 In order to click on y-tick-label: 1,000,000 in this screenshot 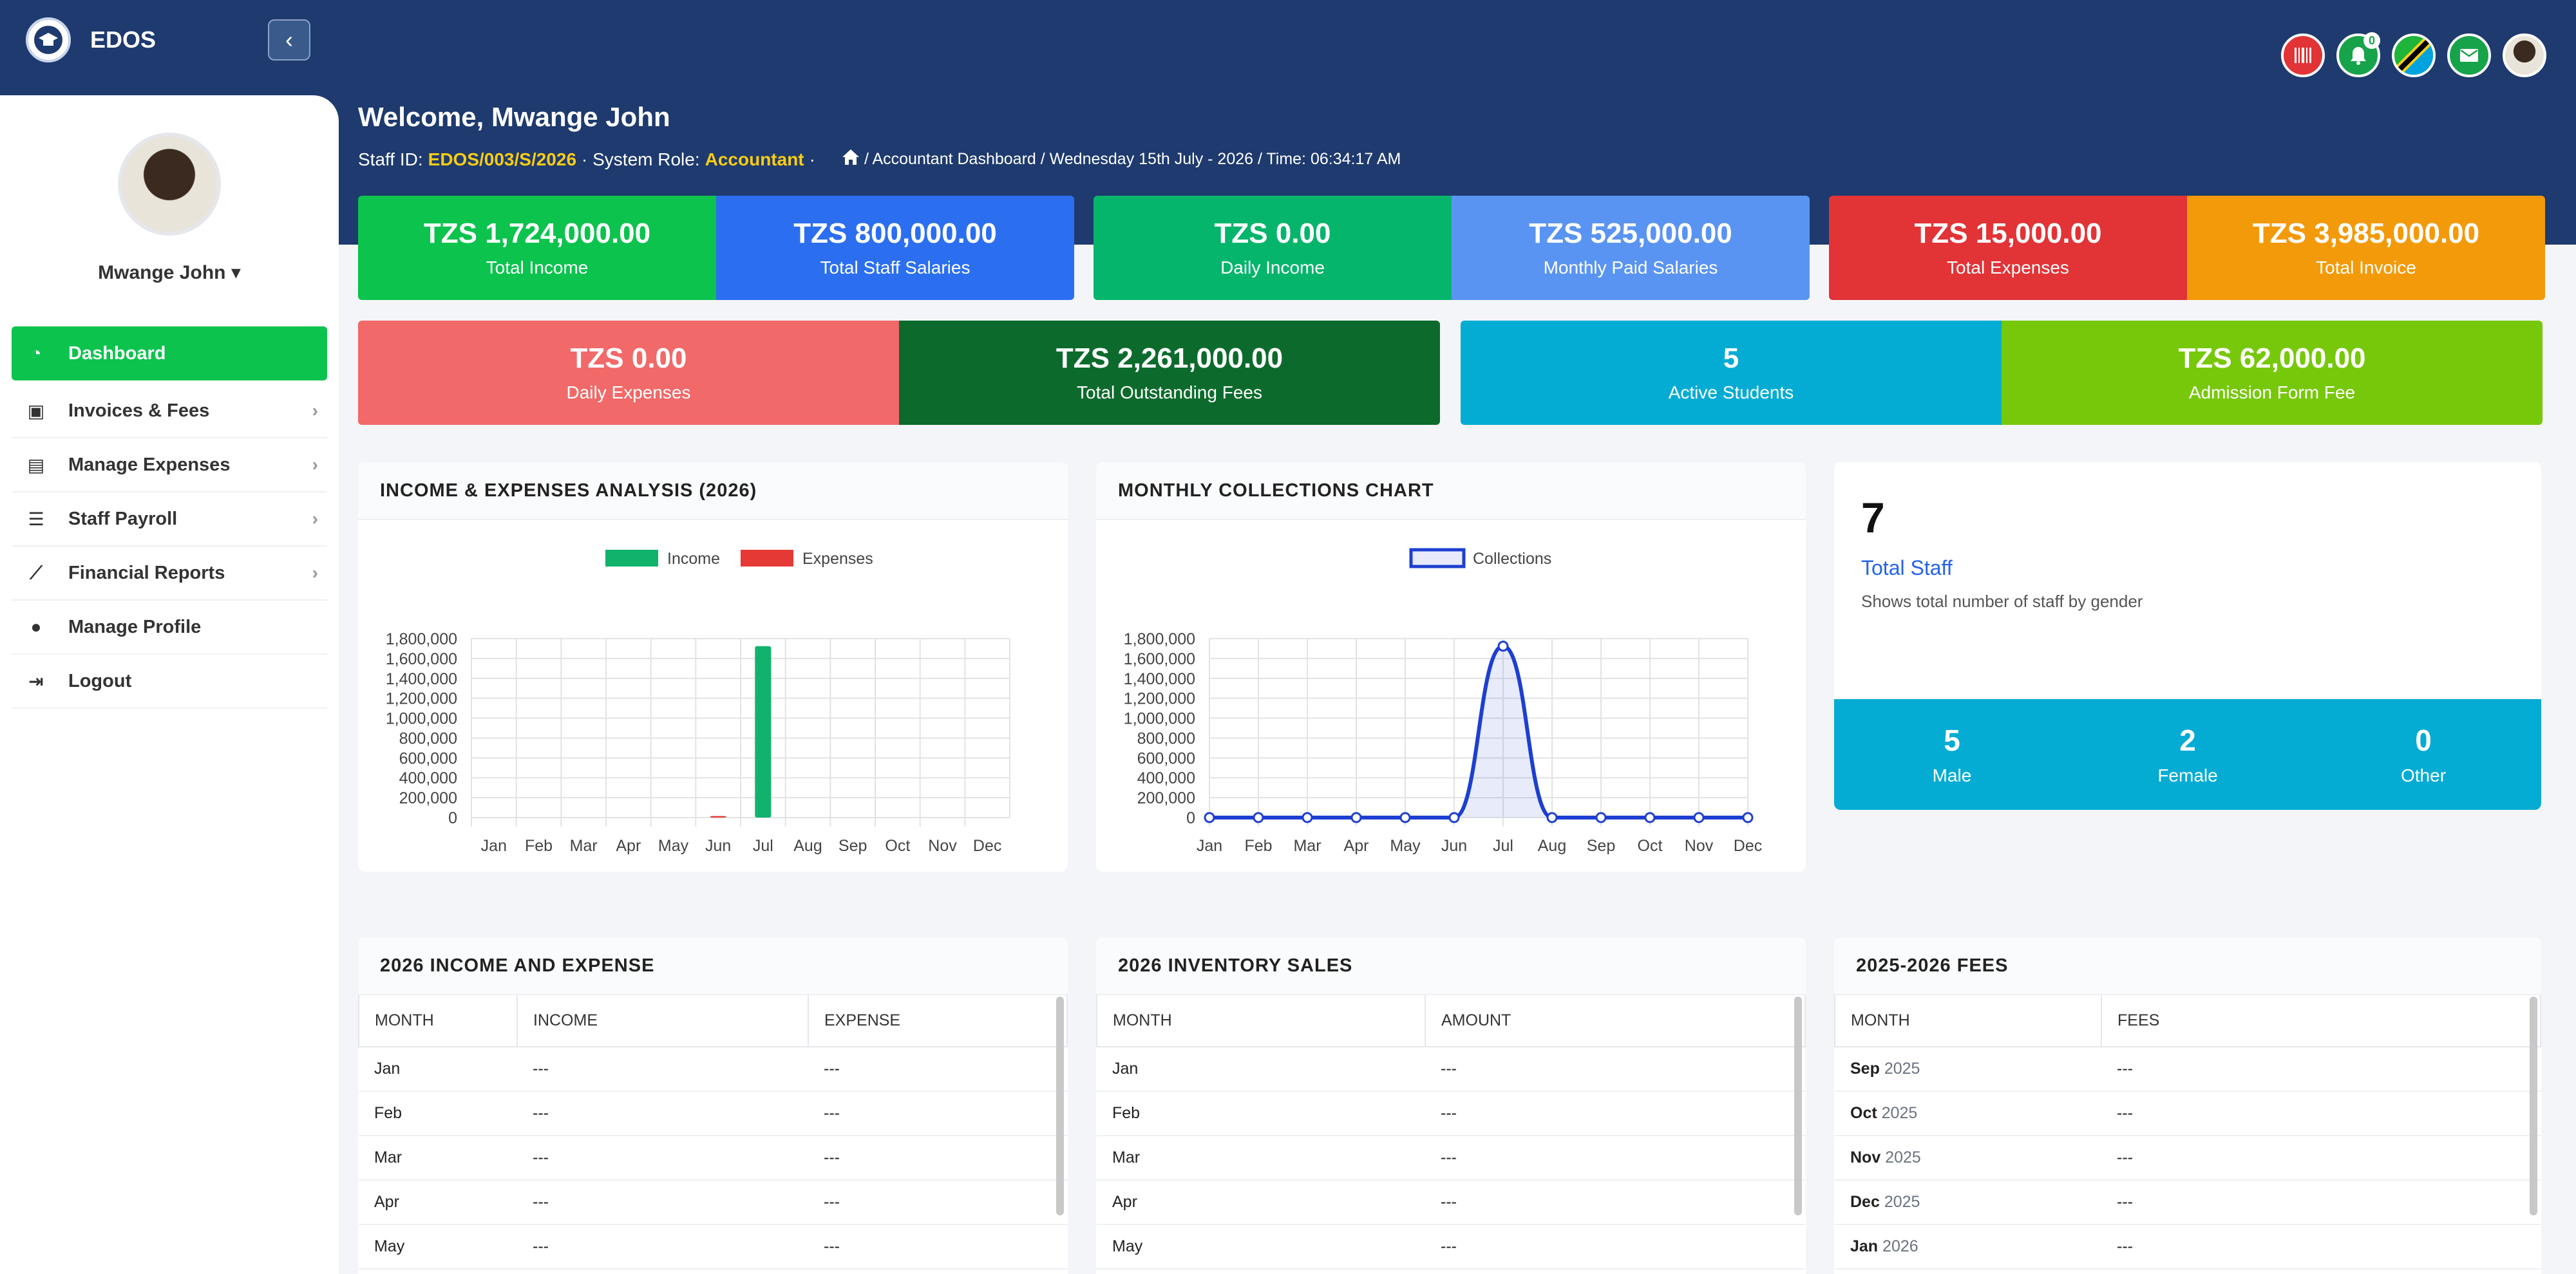, I will do `click(1159, 719)`.